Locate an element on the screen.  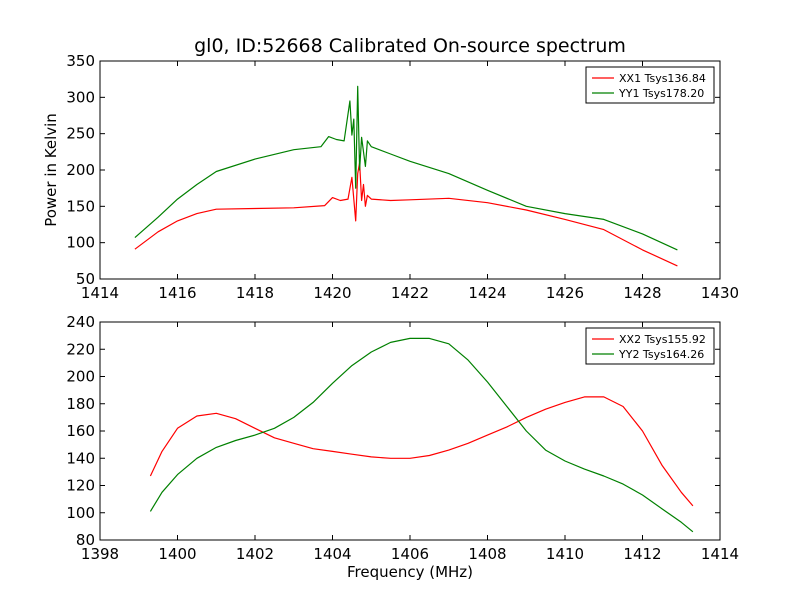
x-tick-label: 1400 is located at coordinates (177, 554).